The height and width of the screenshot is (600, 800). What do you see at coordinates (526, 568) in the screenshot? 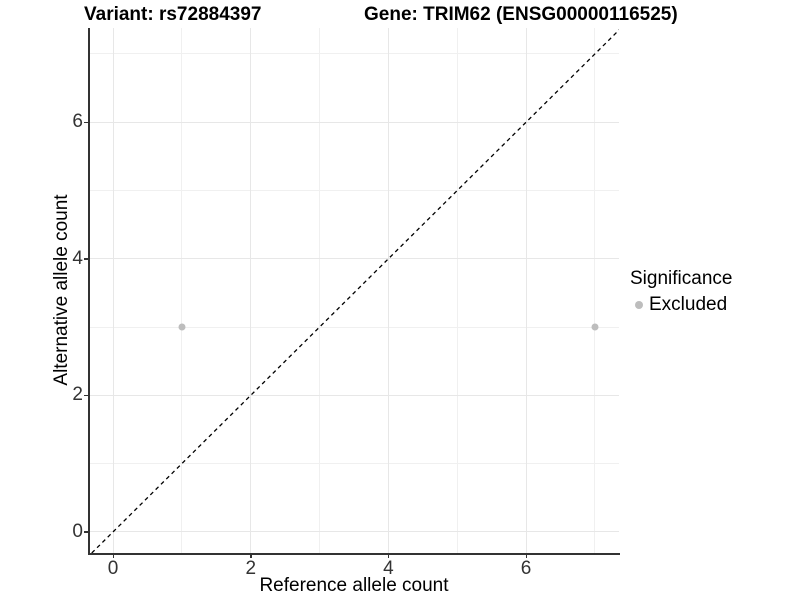
I see `x-tick-label: 6` at bounding box center [526, 568].